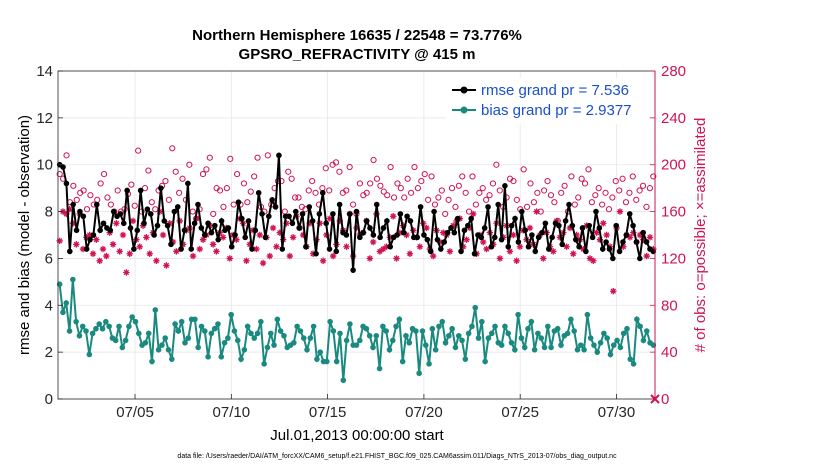 This screenshot has height=470, width=830. What do you see at coordinates (547, 101) in the screenshot?
I see `legend-box` at bounding box center [547, 101].